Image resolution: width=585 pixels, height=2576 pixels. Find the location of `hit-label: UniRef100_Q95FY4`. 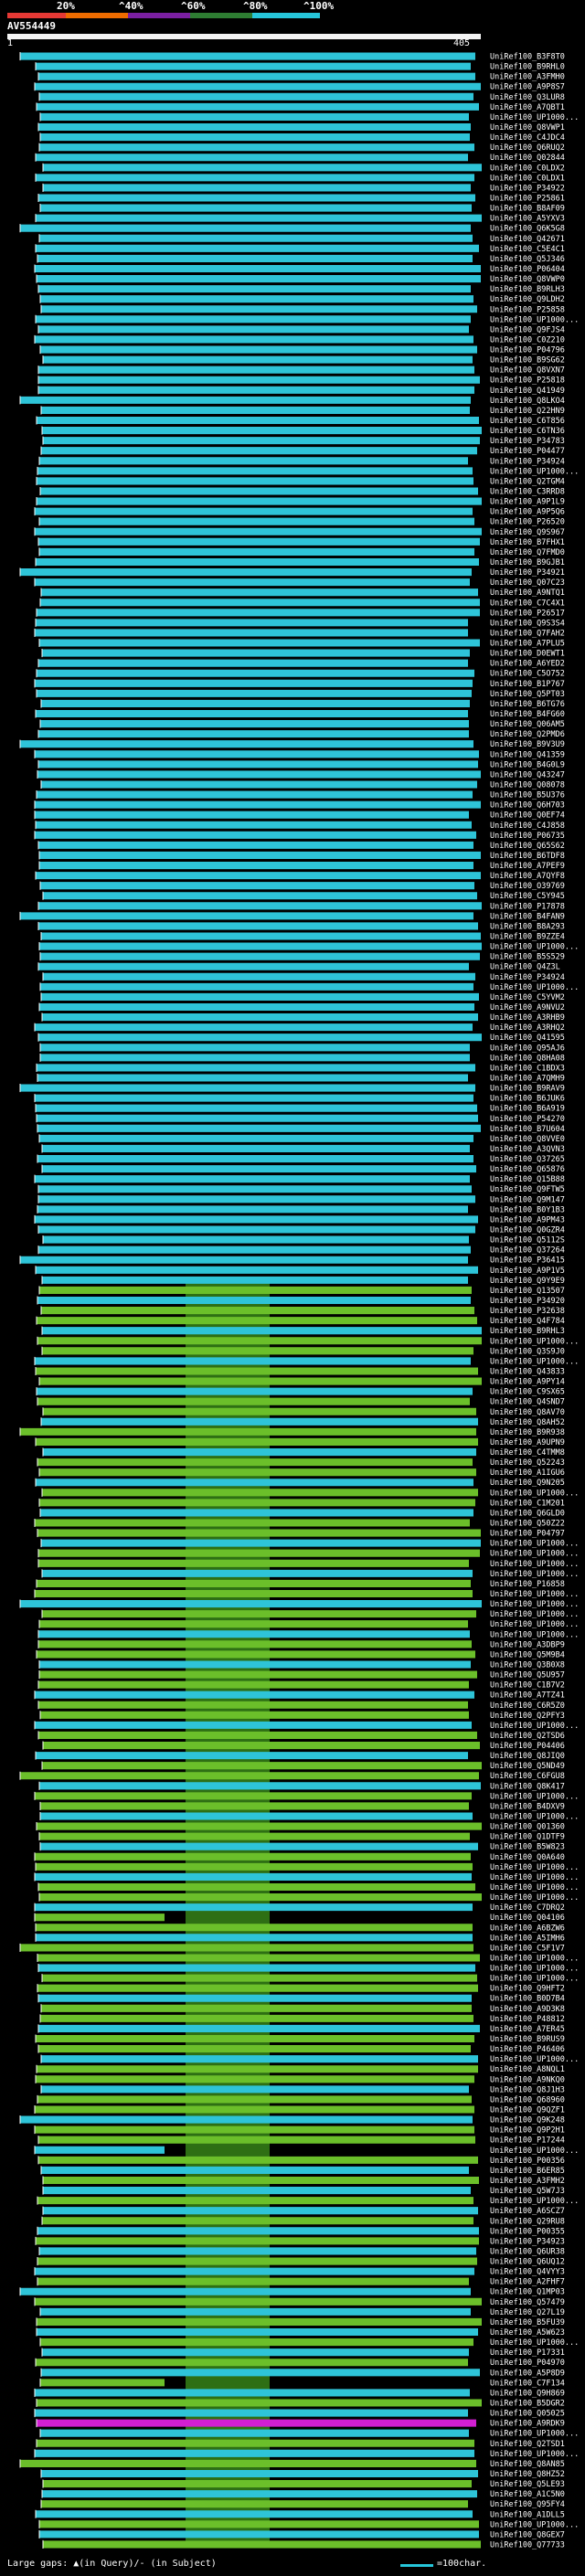

hit-label: UniRef100_Q95FY4 is located at coordinates (528, 2504).